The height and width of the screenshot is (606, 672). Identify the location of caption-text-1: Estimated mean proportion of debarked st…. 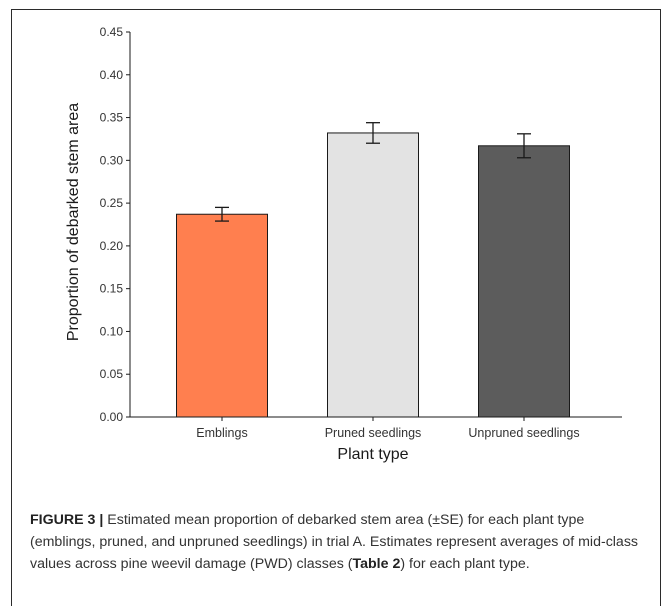
(334, 542).